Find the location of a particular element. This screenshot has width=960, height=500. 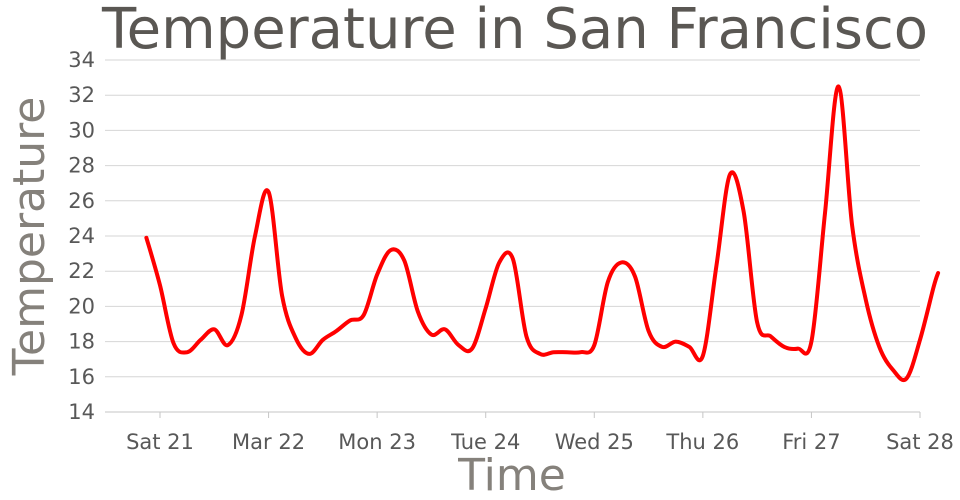

y-tick-labels: 14 16 18 20 22 24 26 28 30 32 34 is located at coordinates (81, 236).